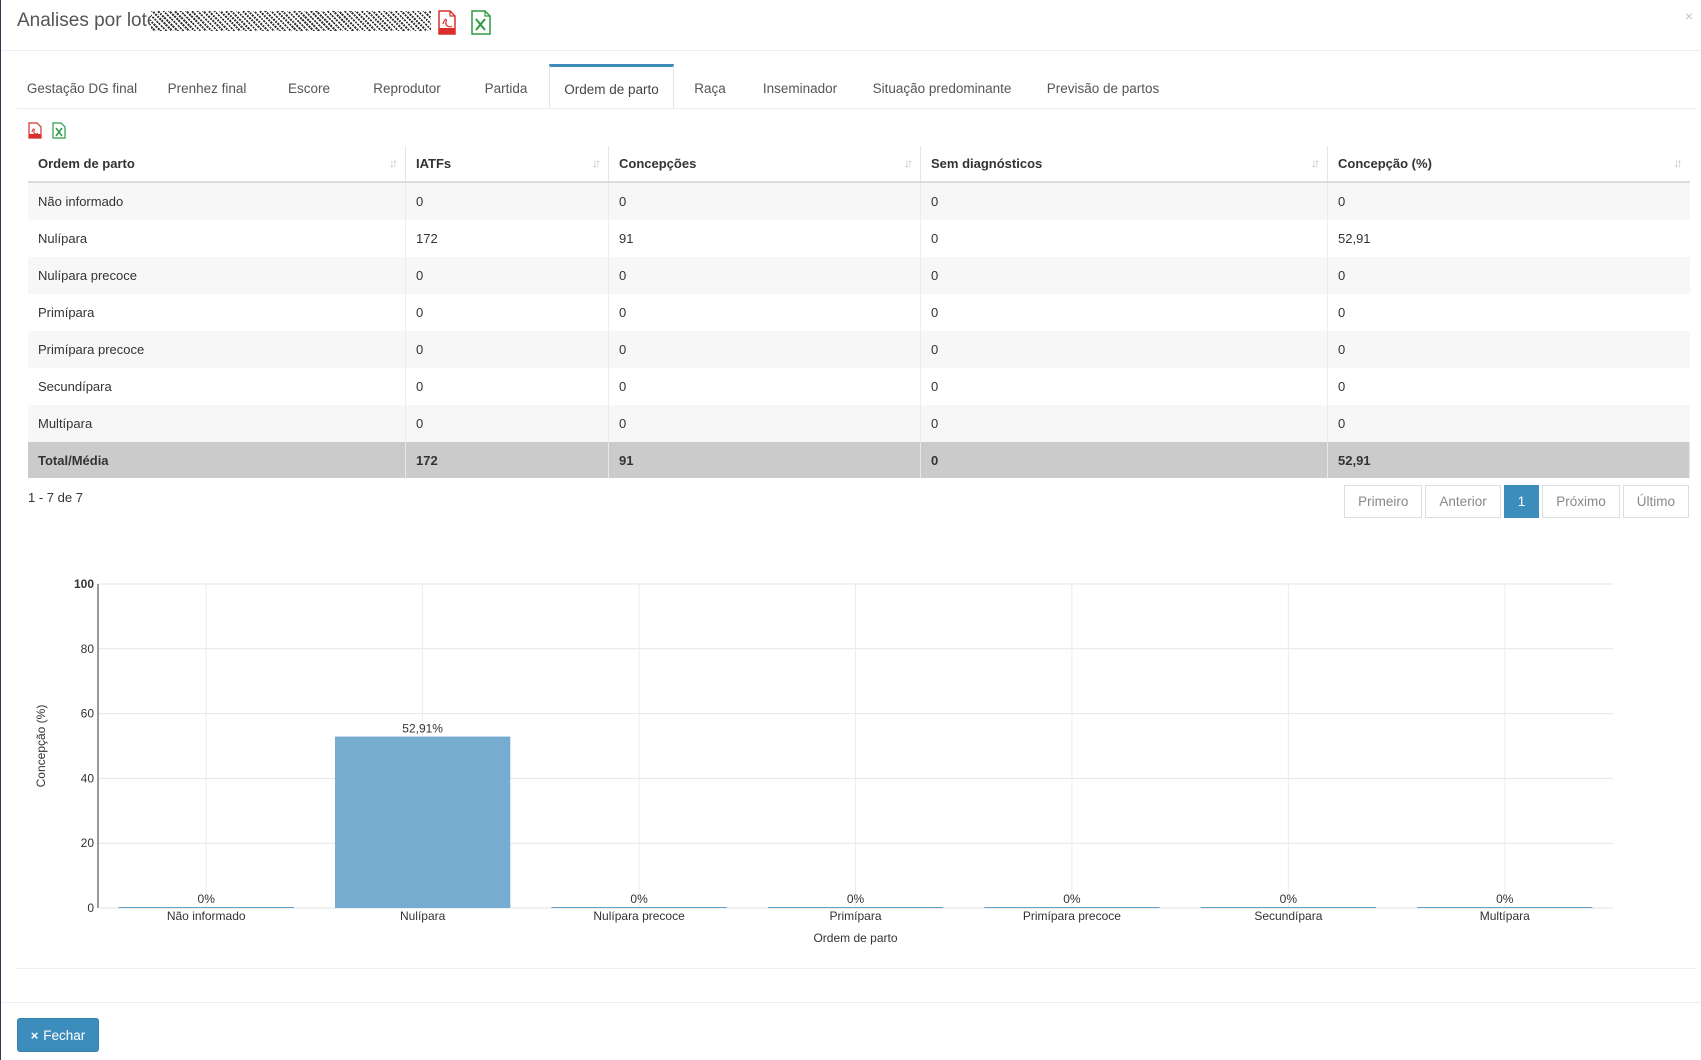  I want to click on tab-inseminador: Inseminador, so click(800, 88).